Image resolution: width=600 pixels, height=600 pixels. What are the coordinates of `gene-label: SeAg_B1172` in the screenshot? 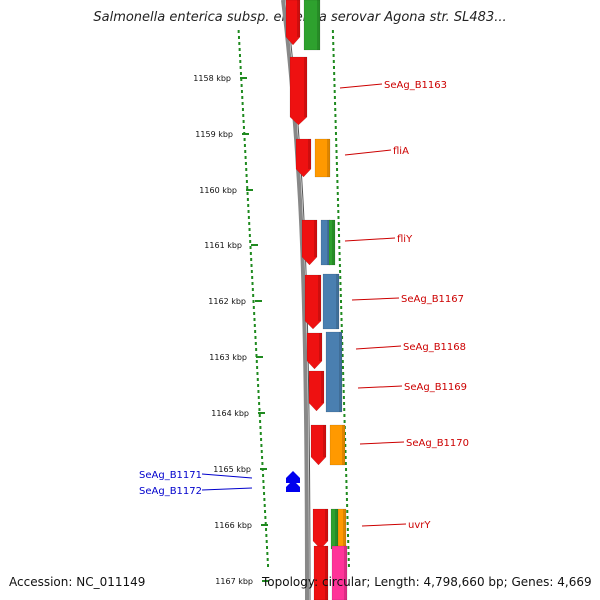 It's located at (170, 491).